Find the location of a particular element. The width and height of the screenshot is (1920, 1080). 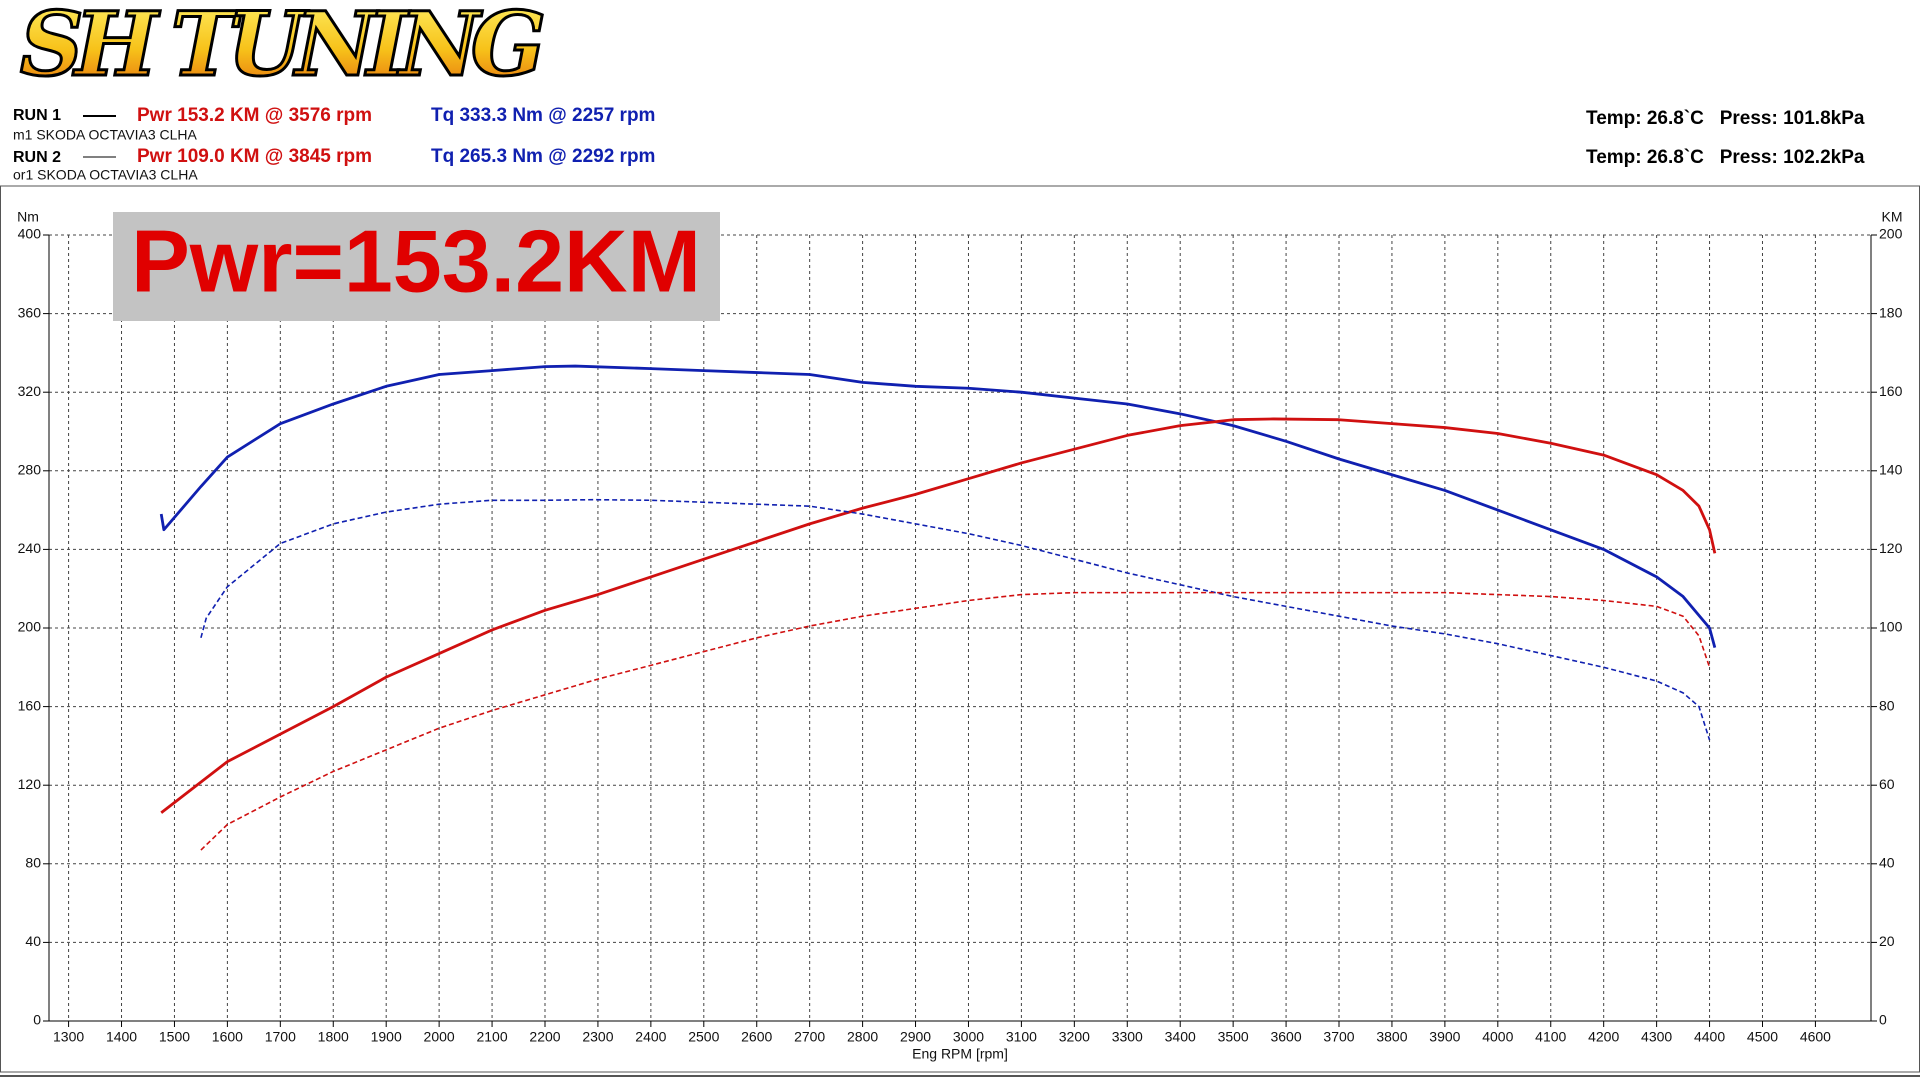

x-tick-label: 2000 is located at coordinates (439, 1037).